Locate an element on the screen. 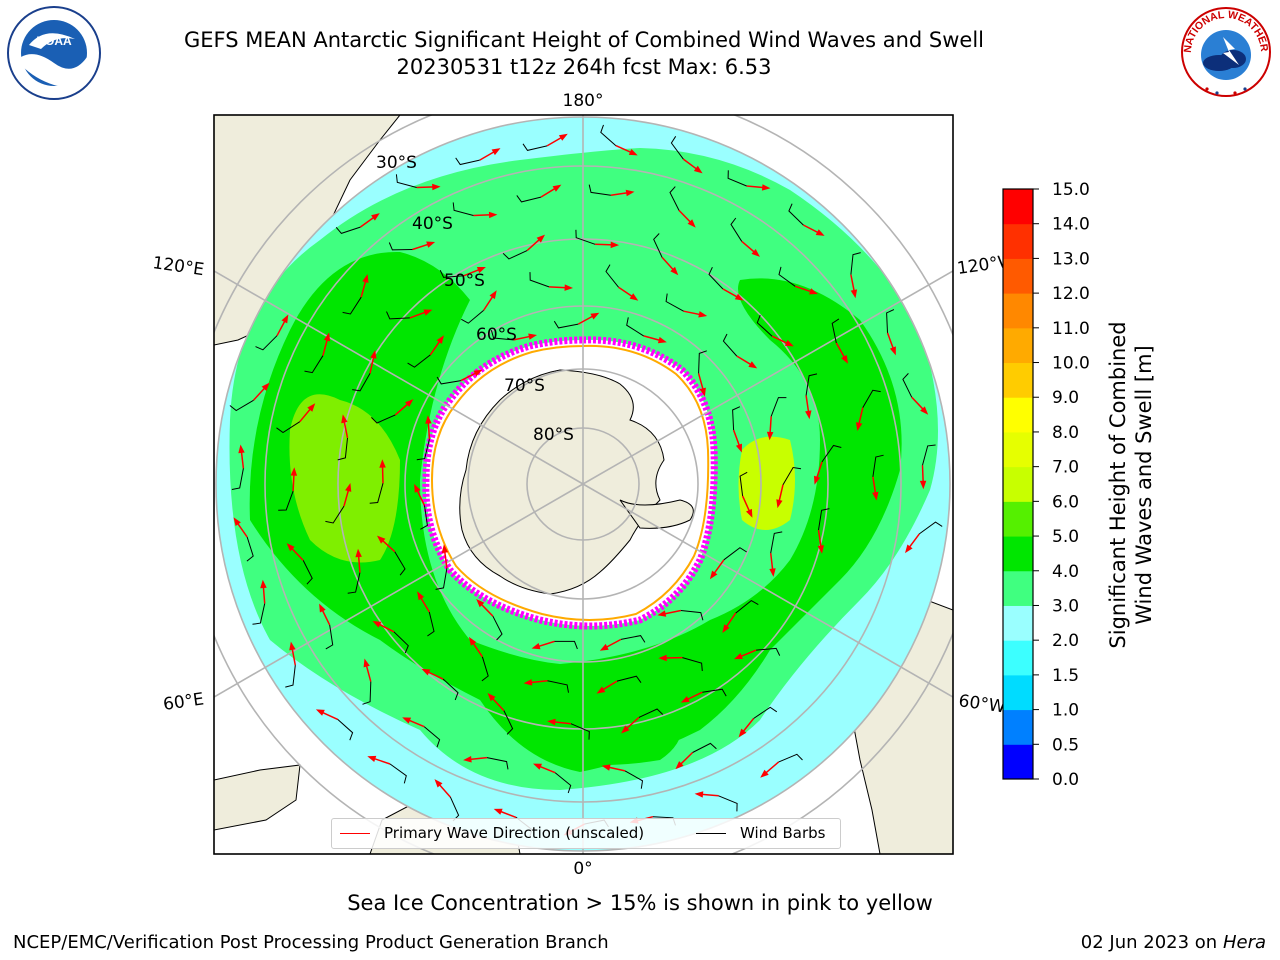  colorbar-tick-label: 10.0 is located at coordinates (1071, 364).